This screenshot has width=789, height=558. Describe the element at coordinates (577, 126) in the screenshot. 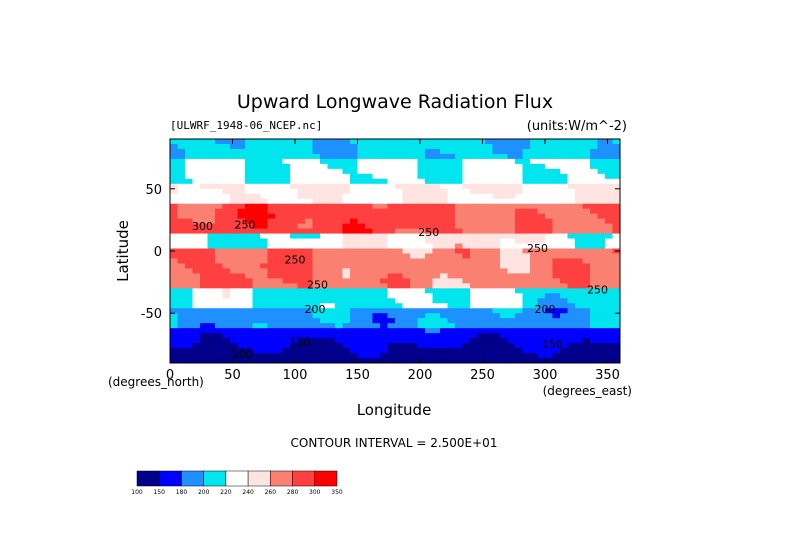

I see `units-label: (units:W/m^-2)` at that location.